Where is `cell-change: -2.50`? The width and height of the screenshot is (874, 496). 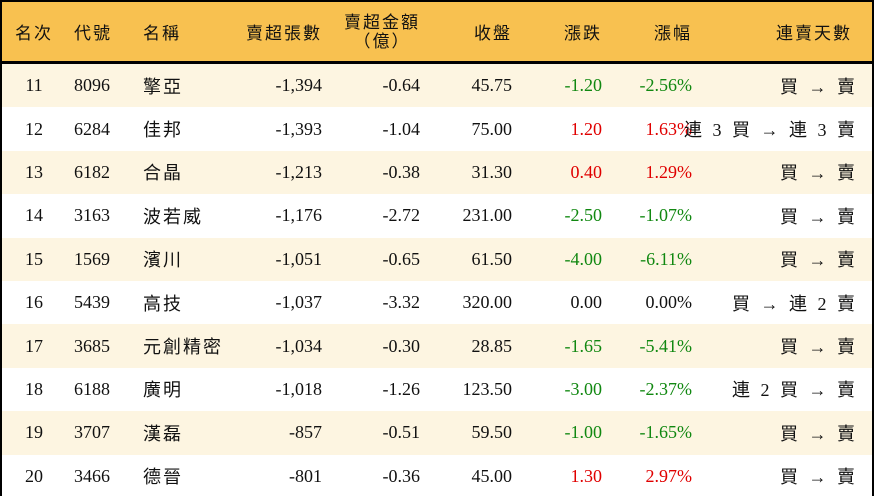 cell-change: -2.50 is located at coordinates (583, 215).